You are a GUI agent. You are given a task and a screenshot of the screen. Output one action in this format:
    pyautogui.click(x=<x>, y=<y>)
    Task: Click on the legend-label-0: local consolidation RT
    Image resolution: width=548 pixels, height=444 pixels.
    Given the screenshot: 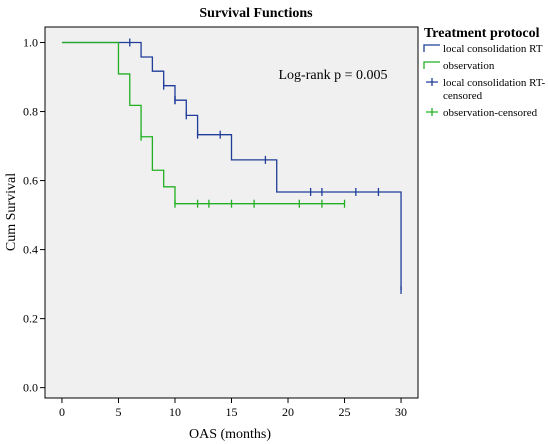 What is the action you would take?
    pyautogui.click(x=493, y=49)
    